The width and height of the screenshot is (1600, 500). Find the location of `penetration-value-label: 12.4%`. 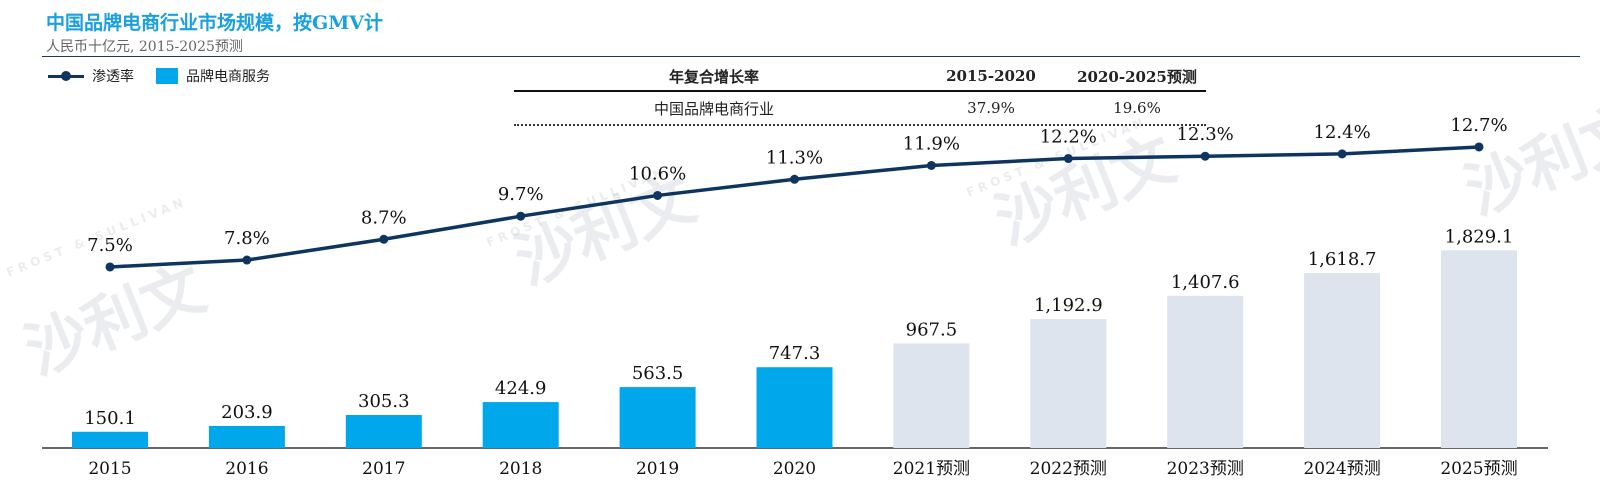

penetration-value-label: 12.4% is located at coordinates (1342, 132).